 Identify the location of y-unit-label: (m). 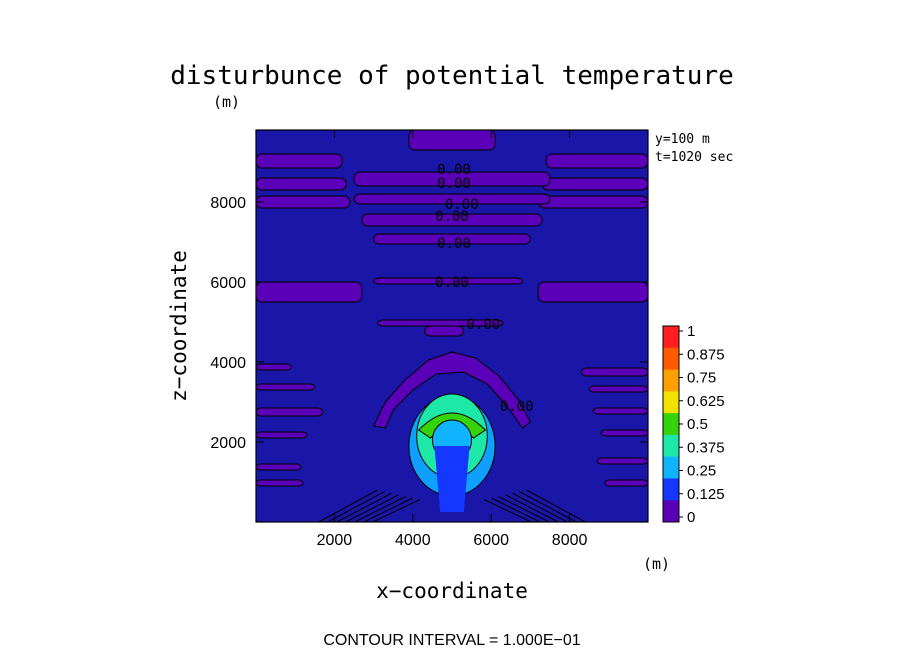
(226, 102).